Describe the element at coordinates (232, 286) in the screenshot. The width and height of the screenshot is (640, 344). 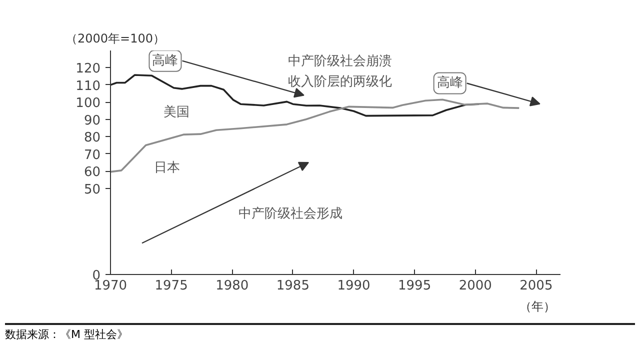
I see `x-tick-label: 1980` at that location.